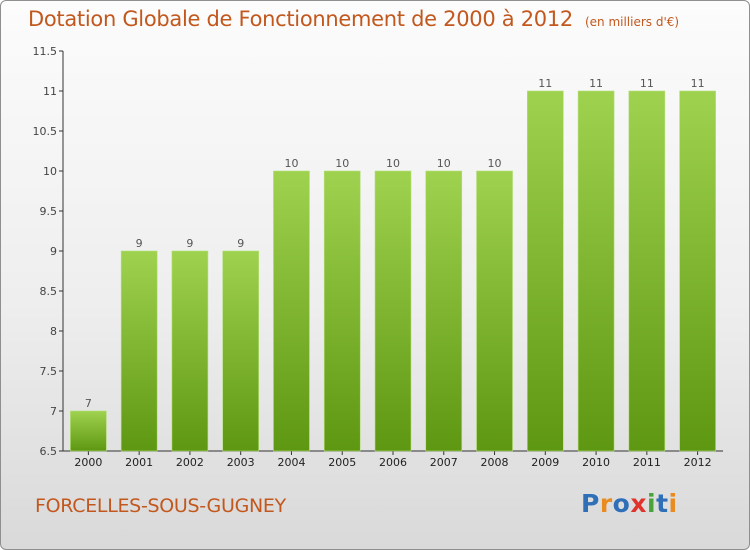  Describe the element at coordinates (596, 83) in the screenshot. I see `data-label-2010: 11` at that location.